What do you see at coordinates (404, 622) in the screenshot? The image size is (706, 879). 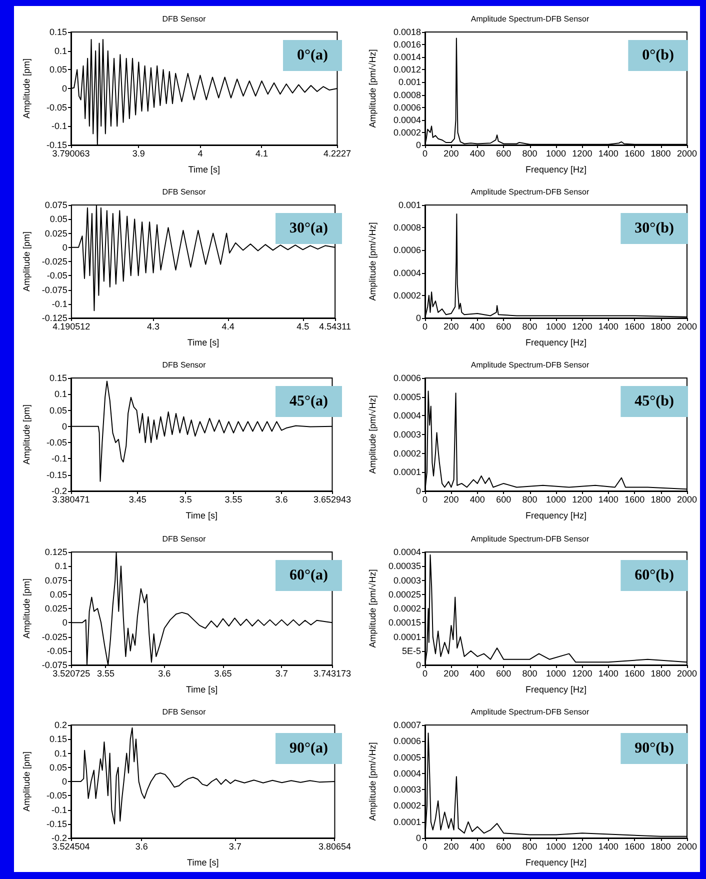 I see `y-tick-label: 0.00015` at bounding box center [404, 622].